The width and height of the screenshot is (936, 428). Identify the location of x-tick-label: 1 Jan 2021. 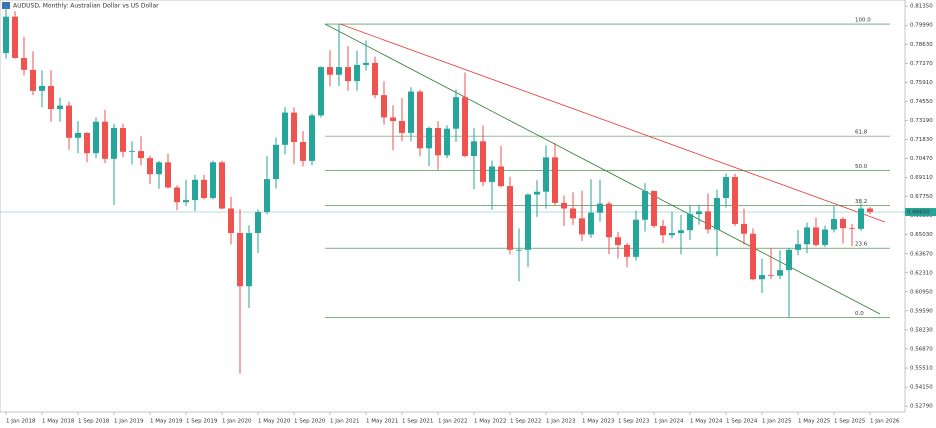
(344, 422).